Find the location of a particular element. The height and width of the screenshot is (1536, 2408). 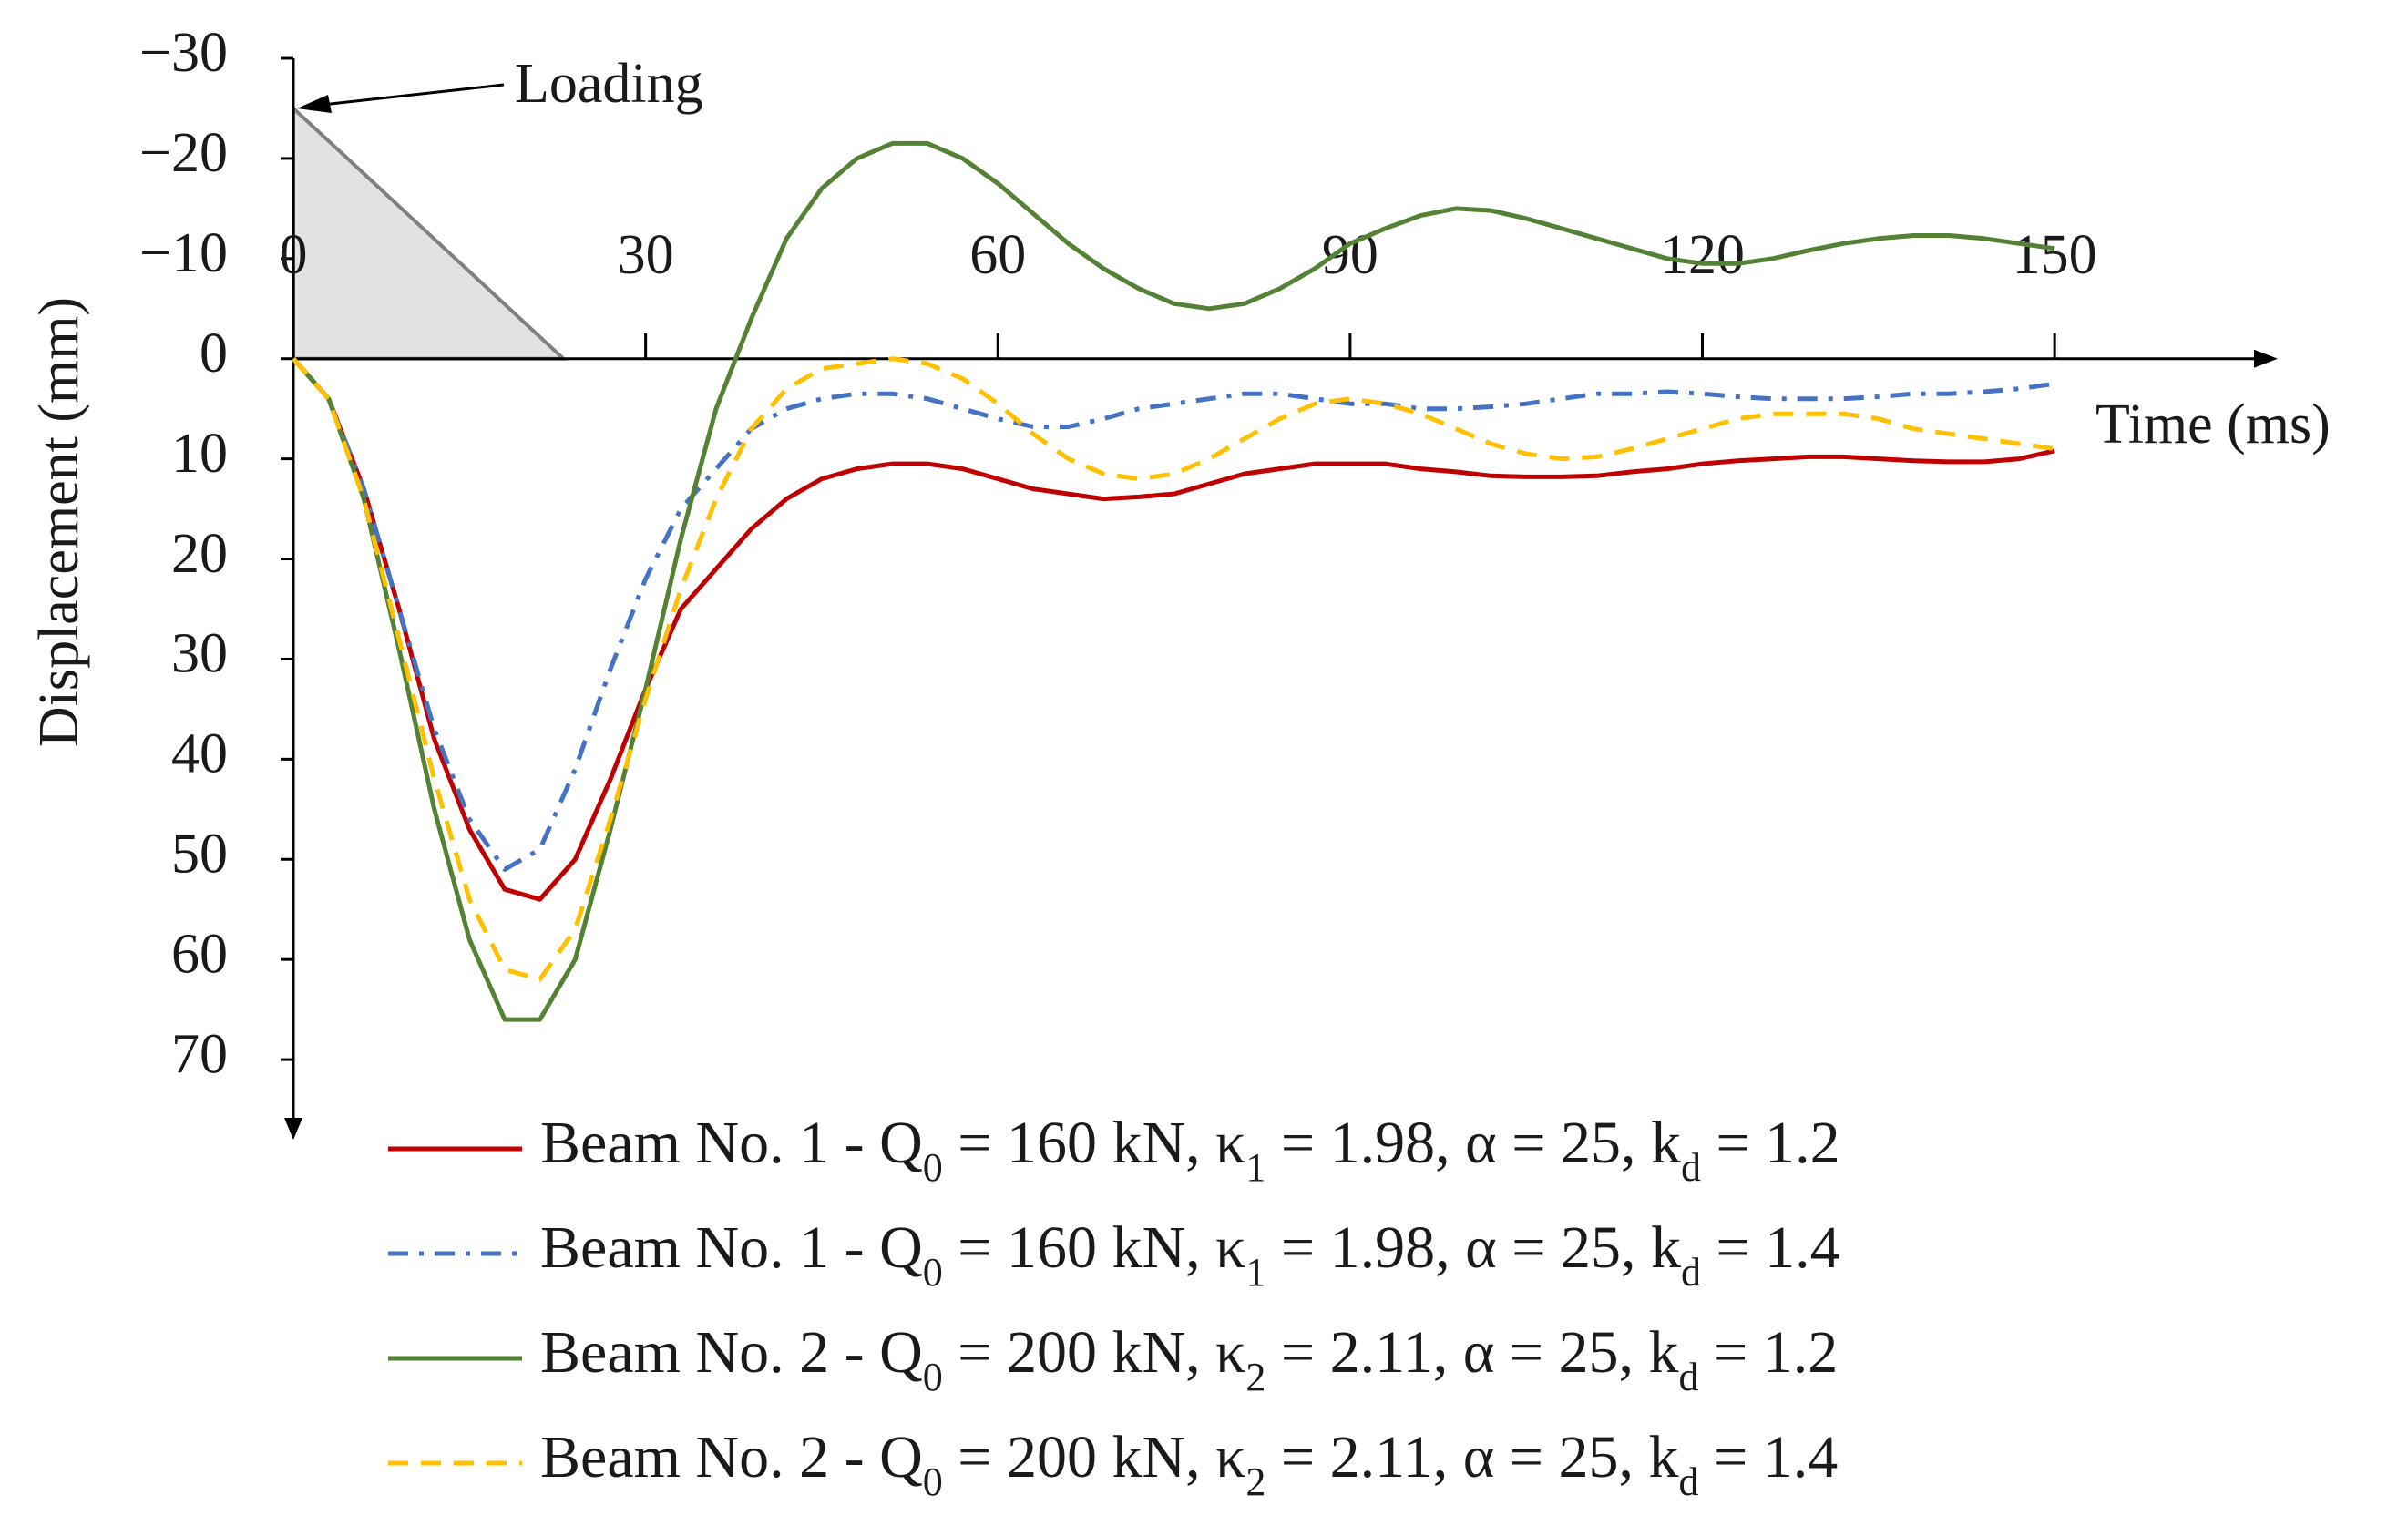

annotation-arrowhead is located at coordinates (314, 103).